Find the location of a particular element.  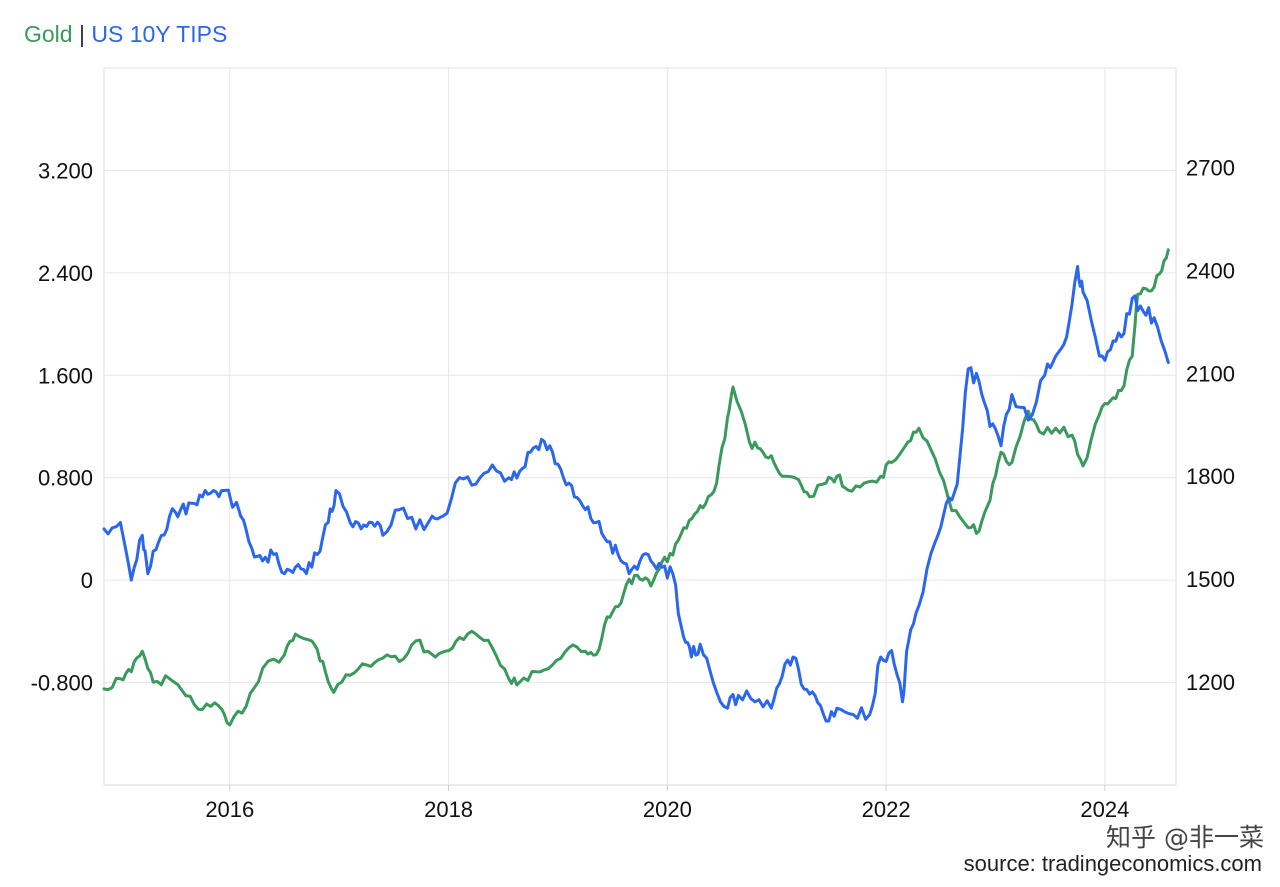

right-axis: 2700 2400 2100 1800 1500 1200 is located at coordinates (1210, 425).